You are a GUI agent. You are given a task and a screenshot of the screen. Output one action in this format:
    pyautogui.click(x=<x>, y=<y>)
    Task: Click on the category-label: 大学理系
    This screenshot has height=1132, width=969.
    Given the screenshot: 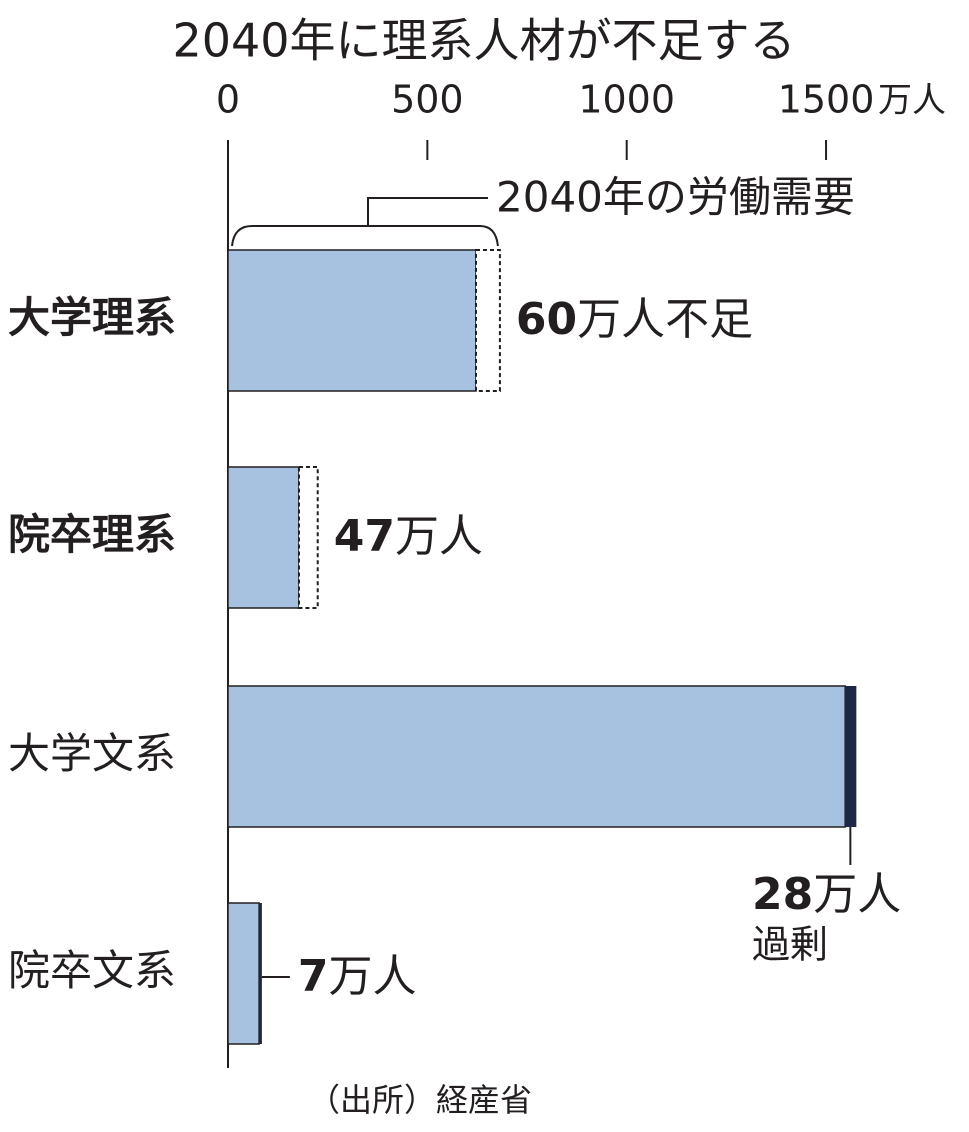 What is the action you would take?
    pyautogui.click(x=92, y=317)
    